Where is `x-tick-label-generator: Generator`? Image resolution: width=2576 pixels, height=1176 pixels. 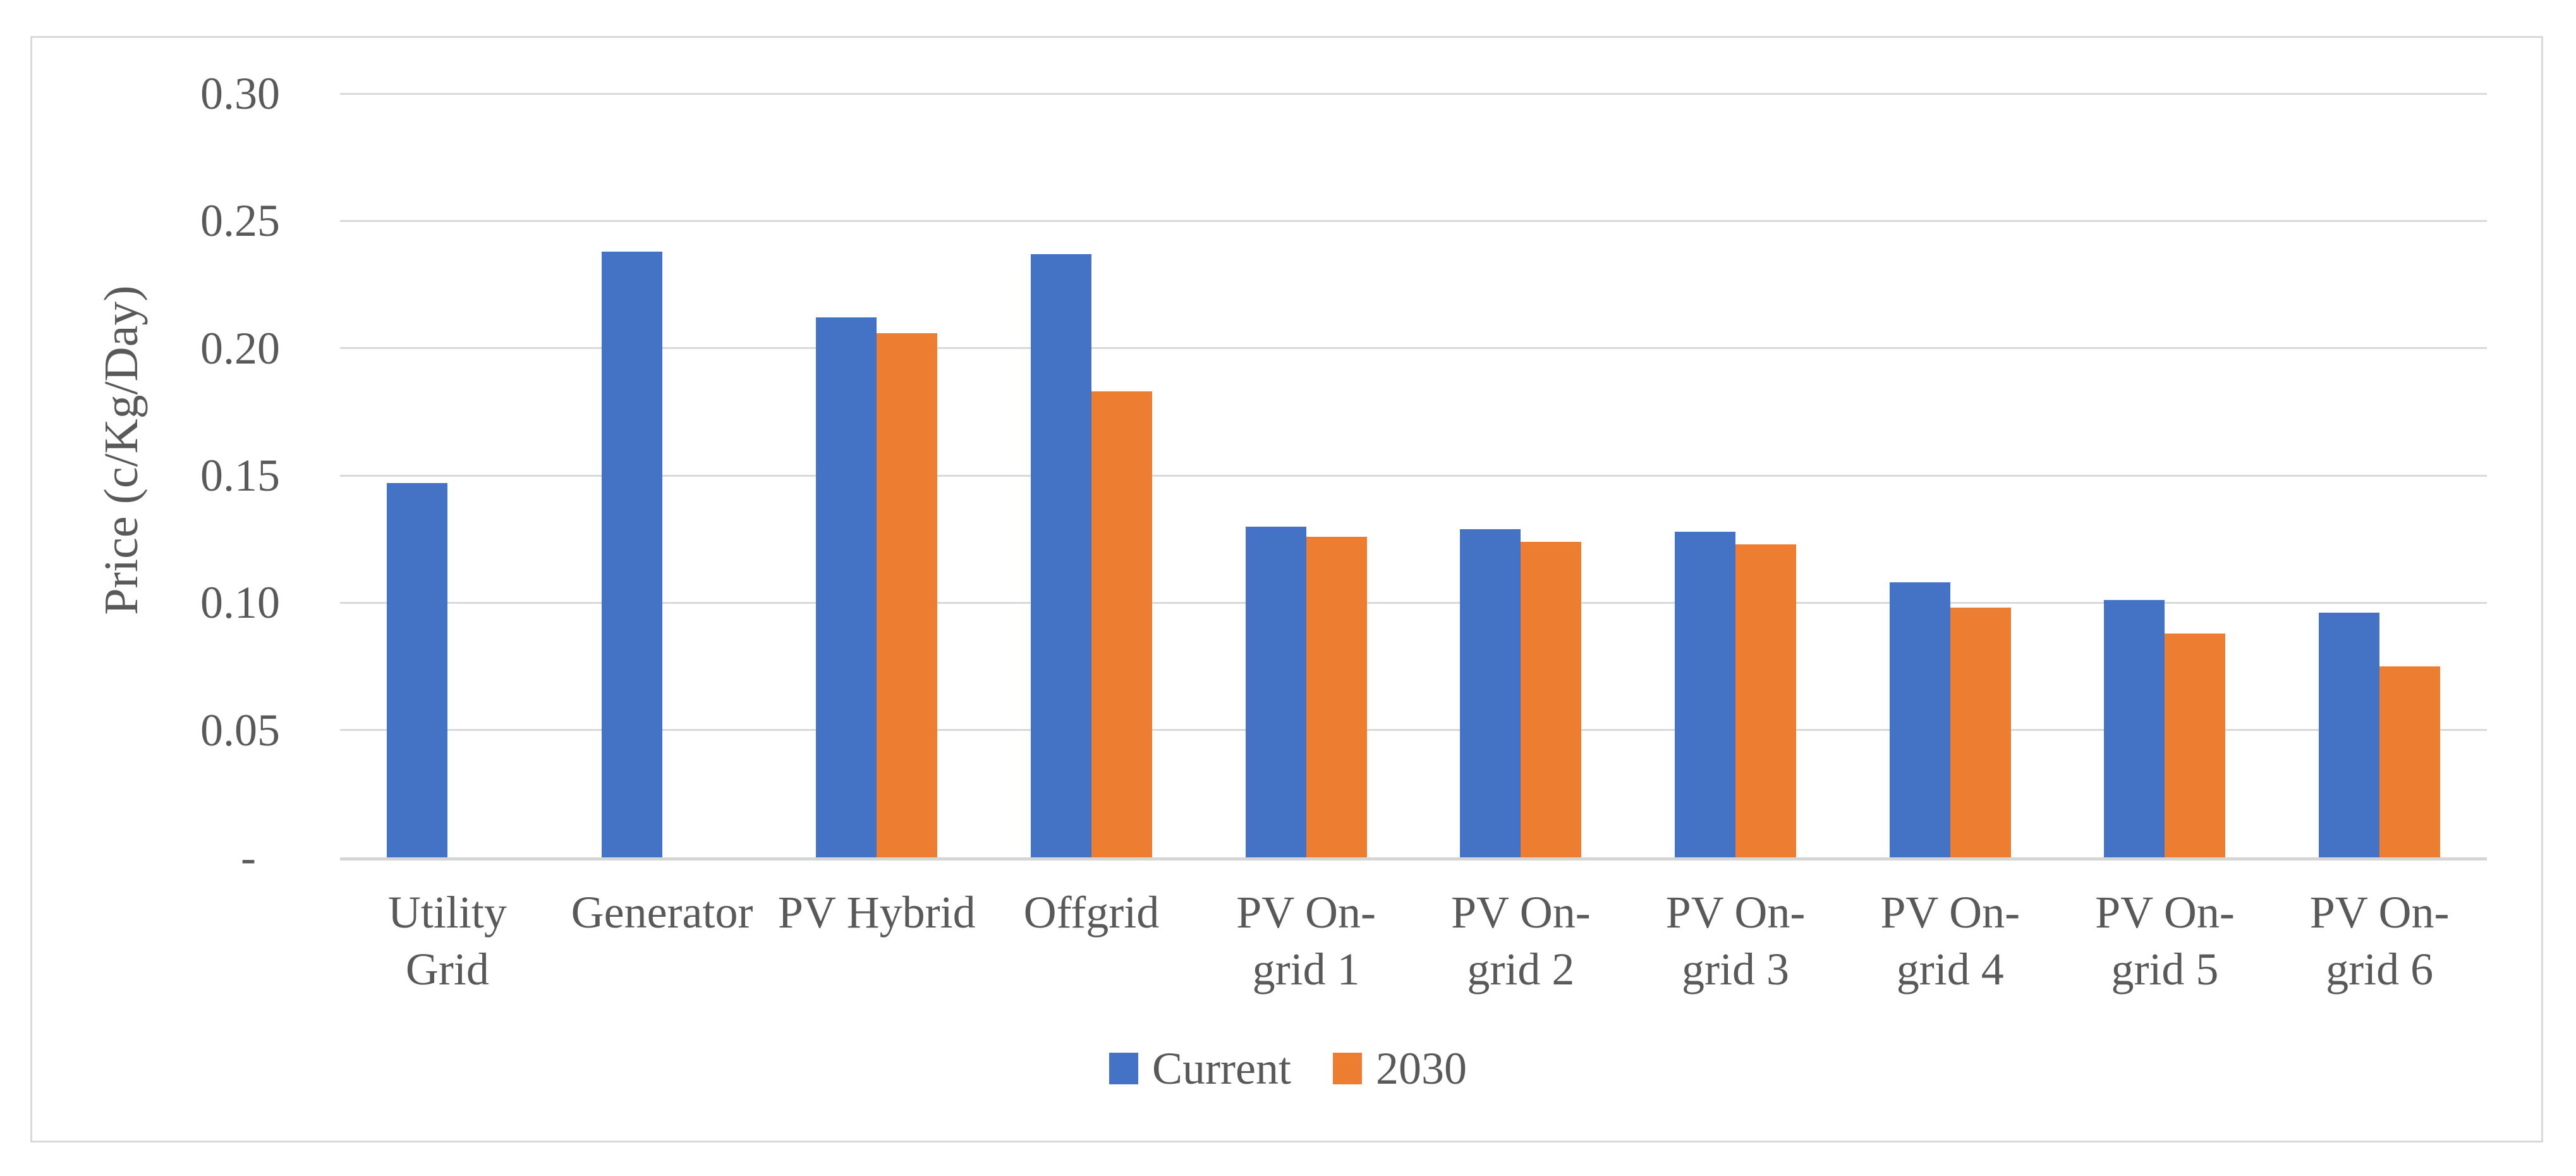
x-tick-label-generator: Generator is located at coordinates (663, 912).